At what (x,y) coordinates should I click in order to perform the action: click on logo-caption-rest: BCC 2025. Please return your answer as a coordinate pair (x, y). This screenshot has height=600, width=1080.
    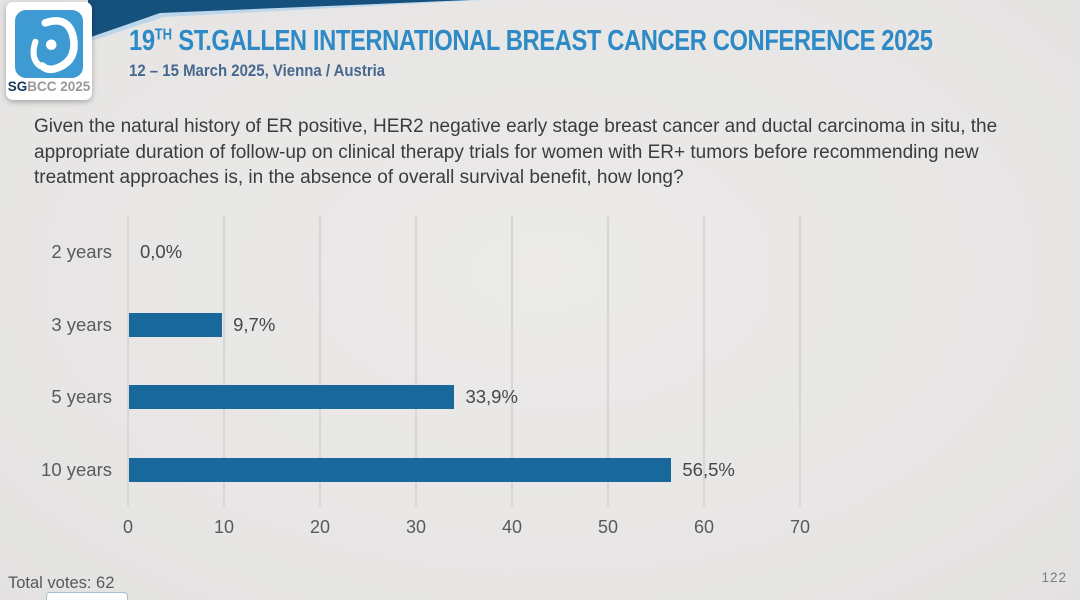
    Looking at the image, I should click on (59, 86).